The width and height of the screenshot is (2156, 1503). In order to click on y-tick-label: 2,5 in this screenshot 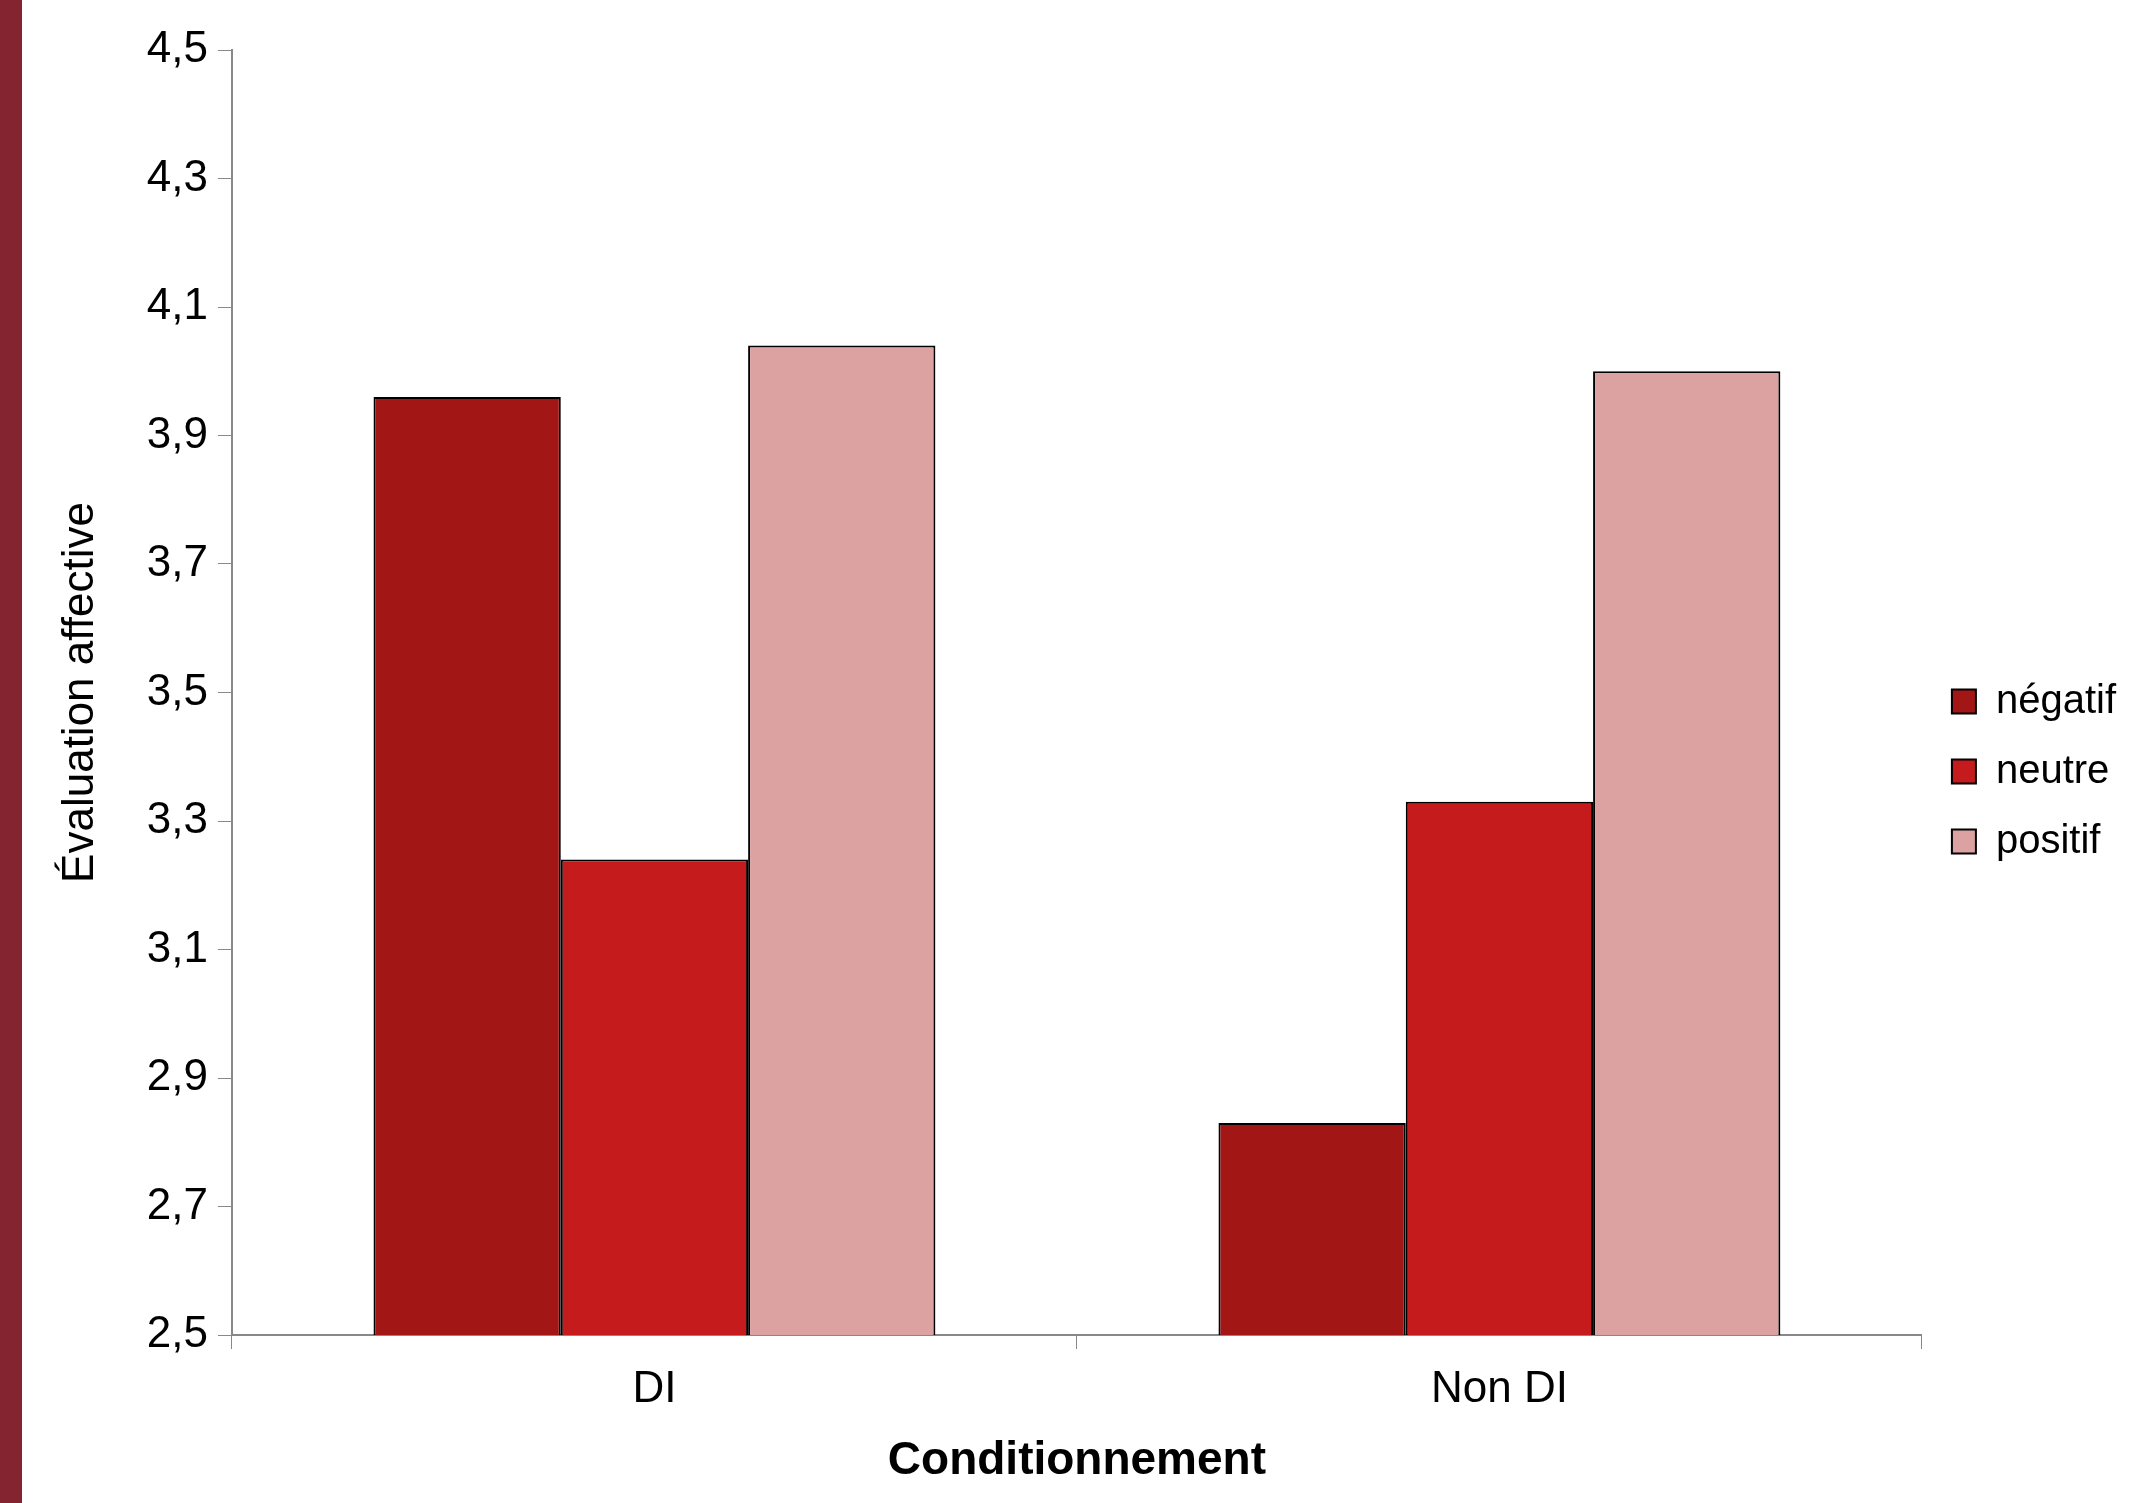, I will do `click(177, 1332)`.